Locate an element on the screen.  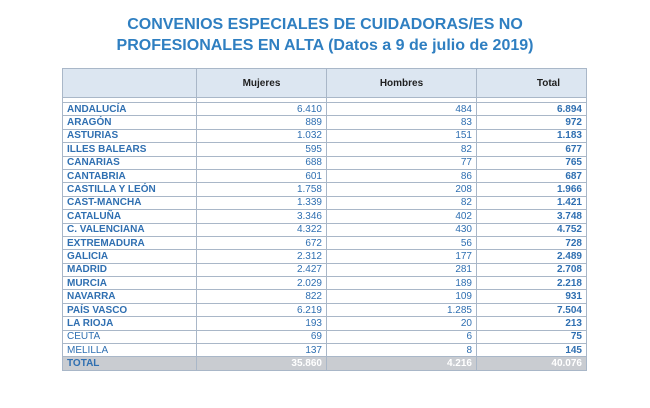
table-row: MELILLA 137 8 145 is located at coordinates (324, 350).